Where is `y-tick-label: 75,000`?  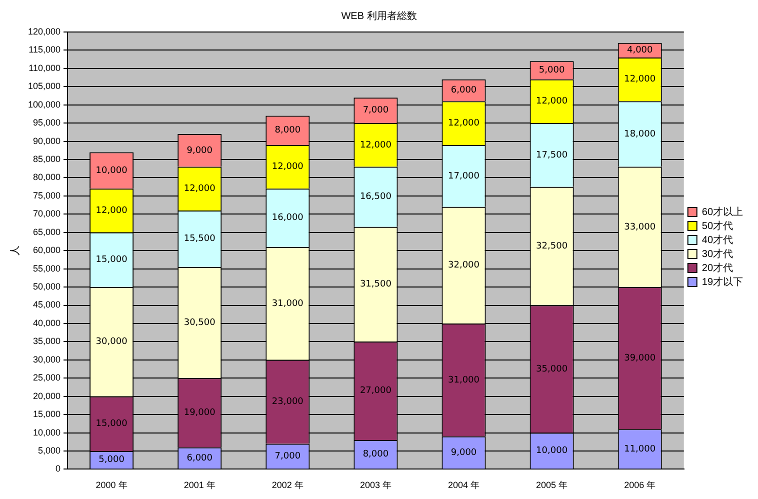
y-tick-label: 75,000 is located at coordinates (47, 195).